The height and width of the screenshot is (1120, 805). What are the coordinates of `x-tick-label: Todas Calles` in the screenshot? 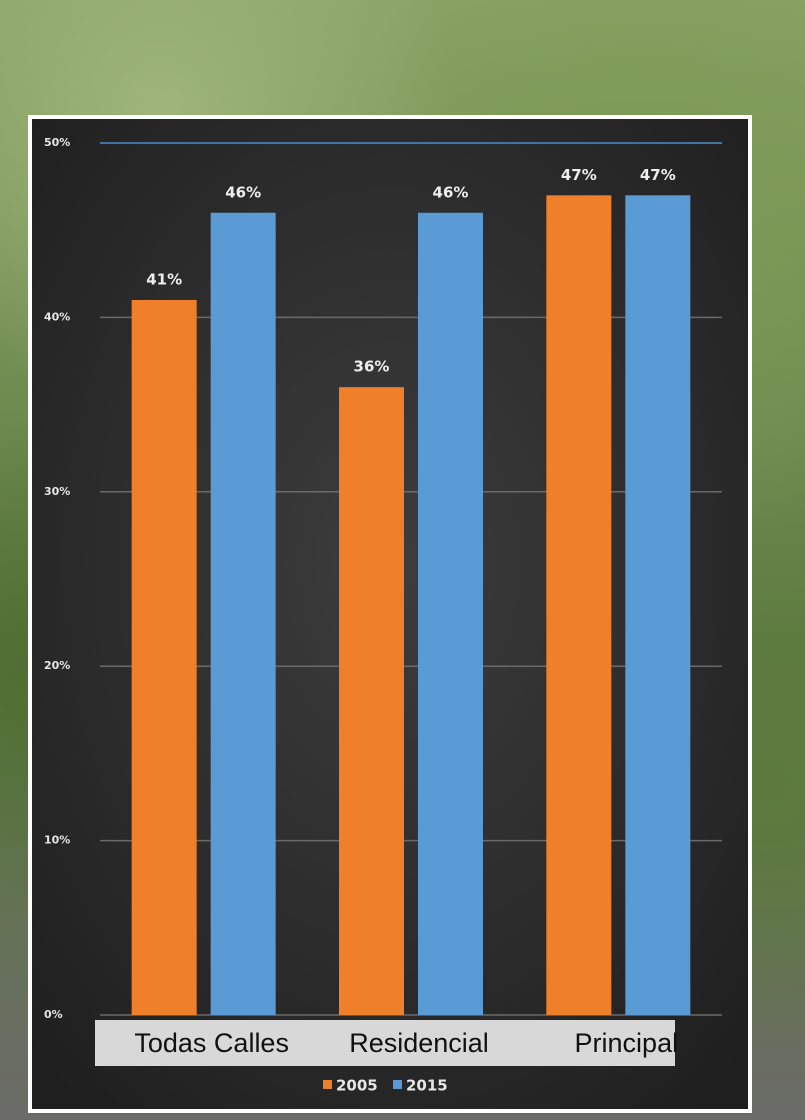 It's located at (211, 1043).